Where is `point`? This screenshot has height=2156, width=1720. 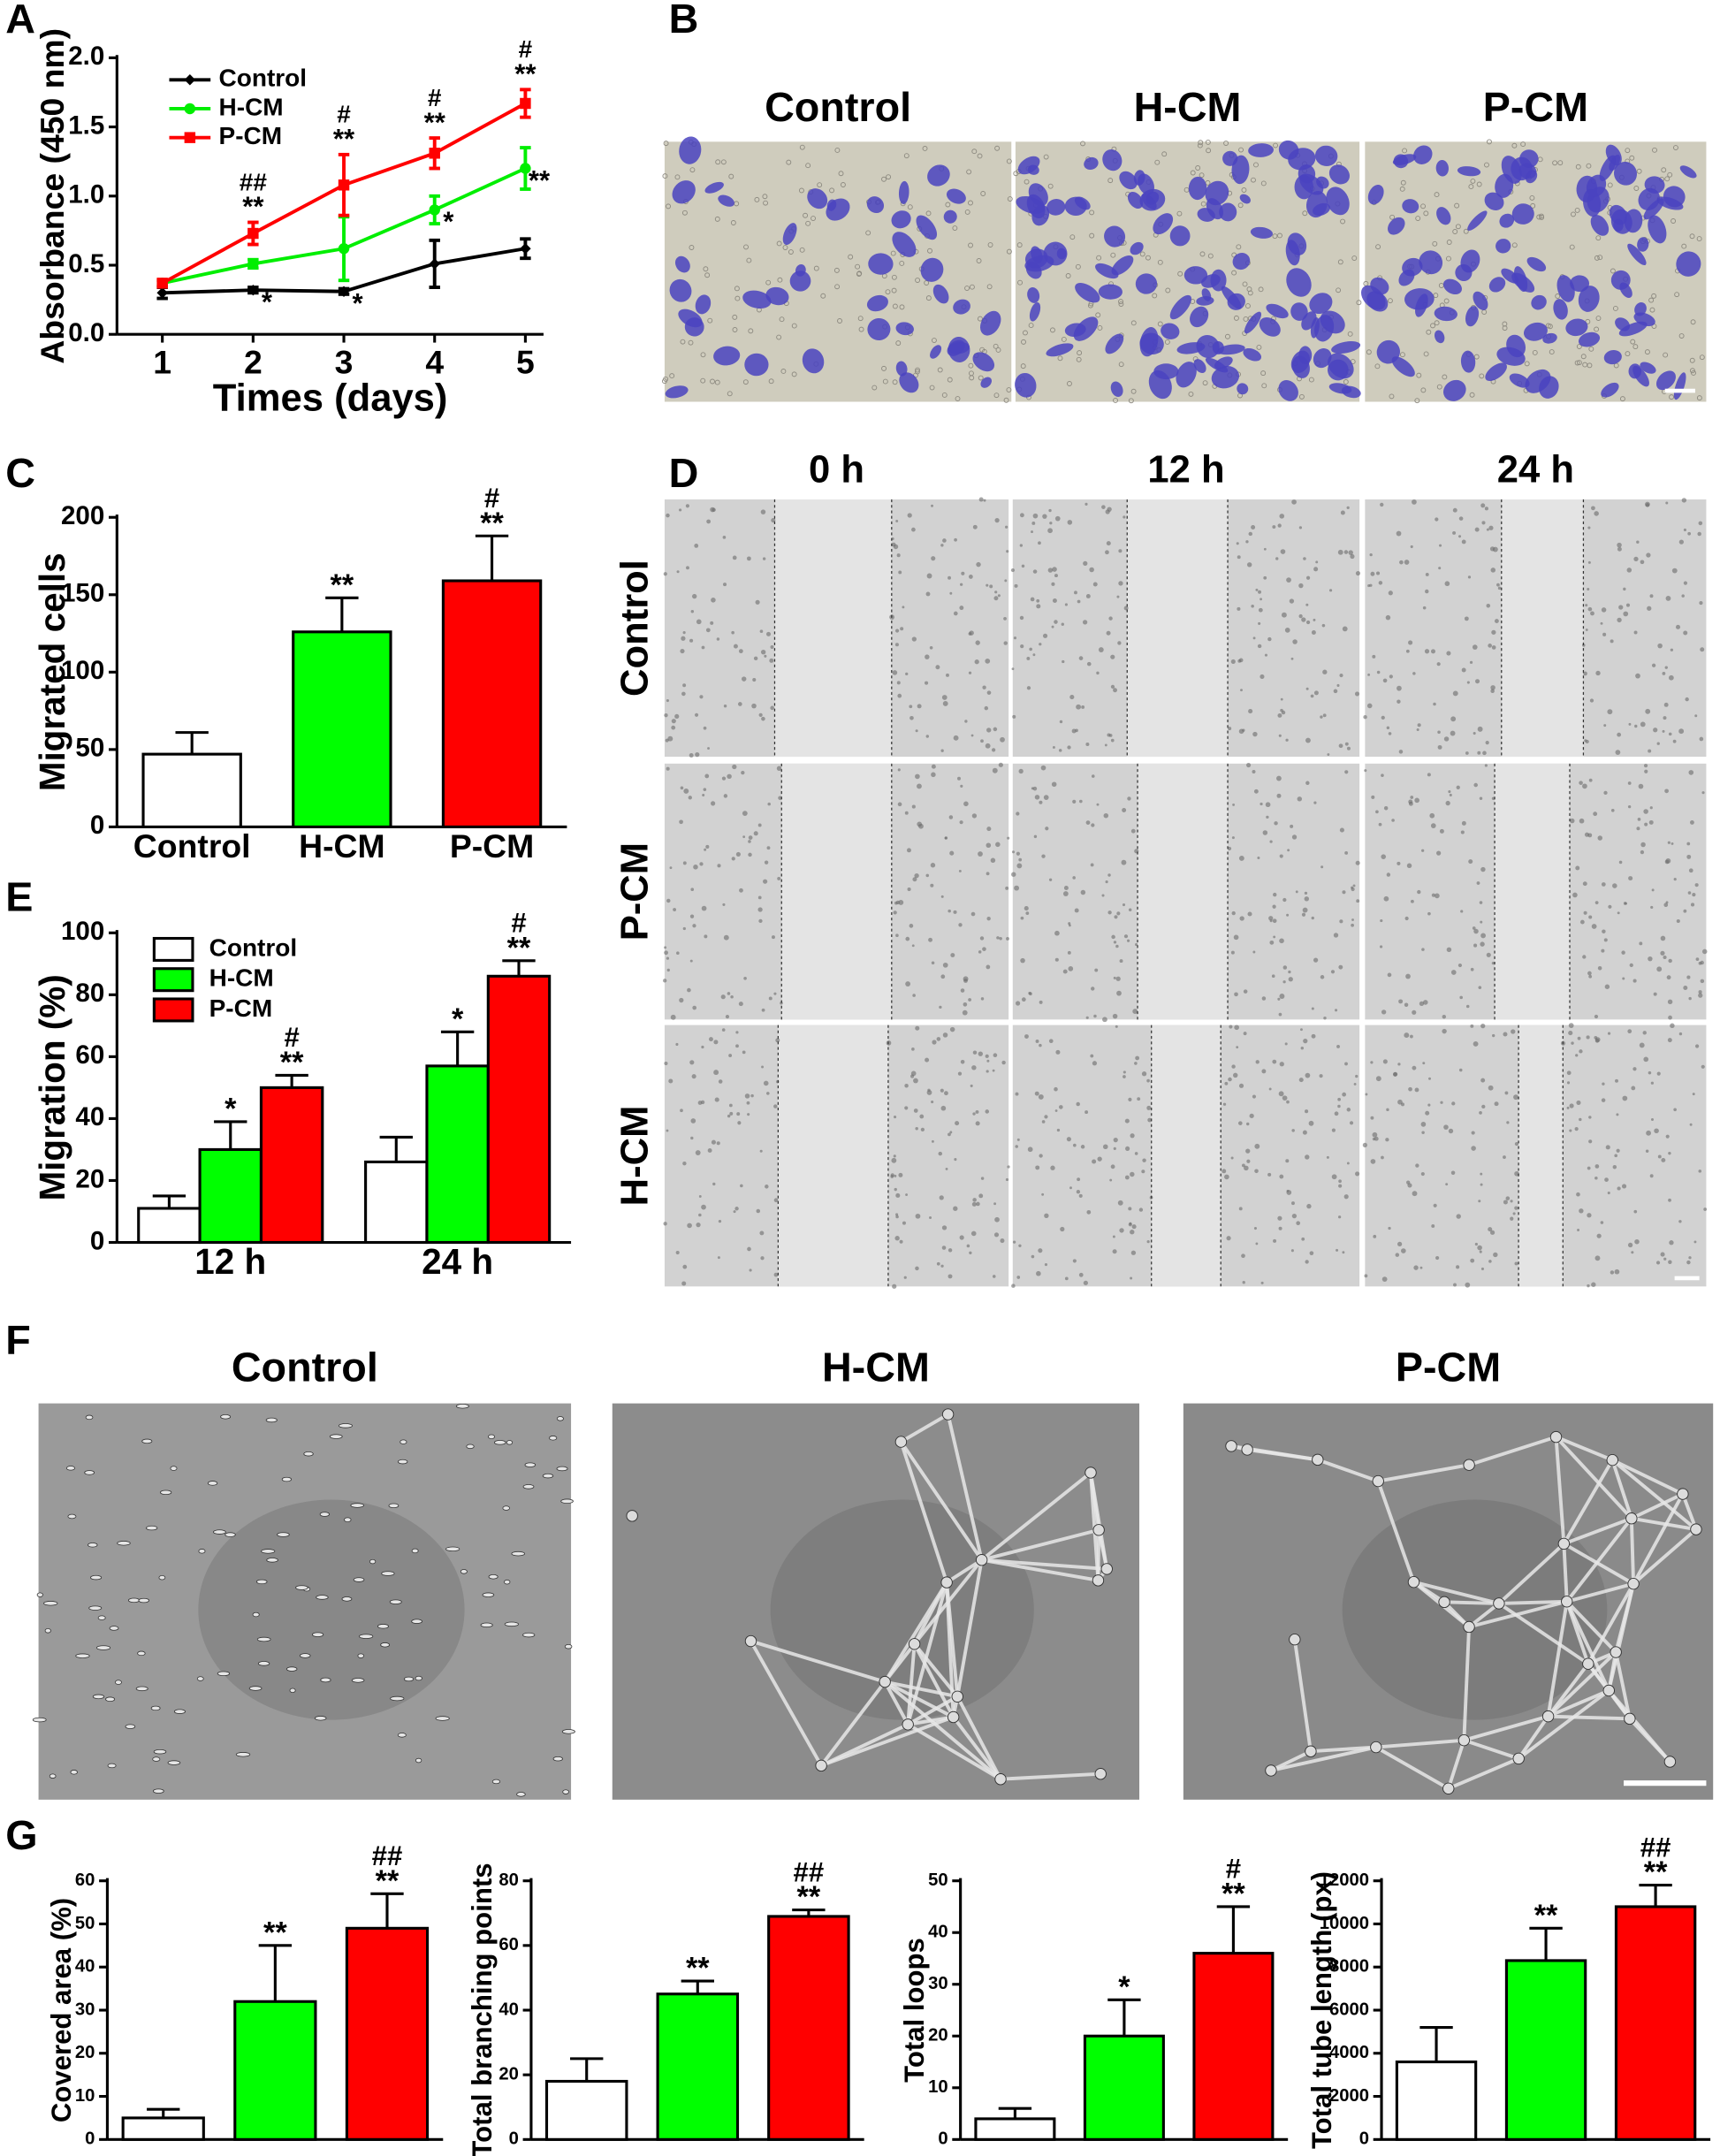 point is located at coordinates (434, 210).